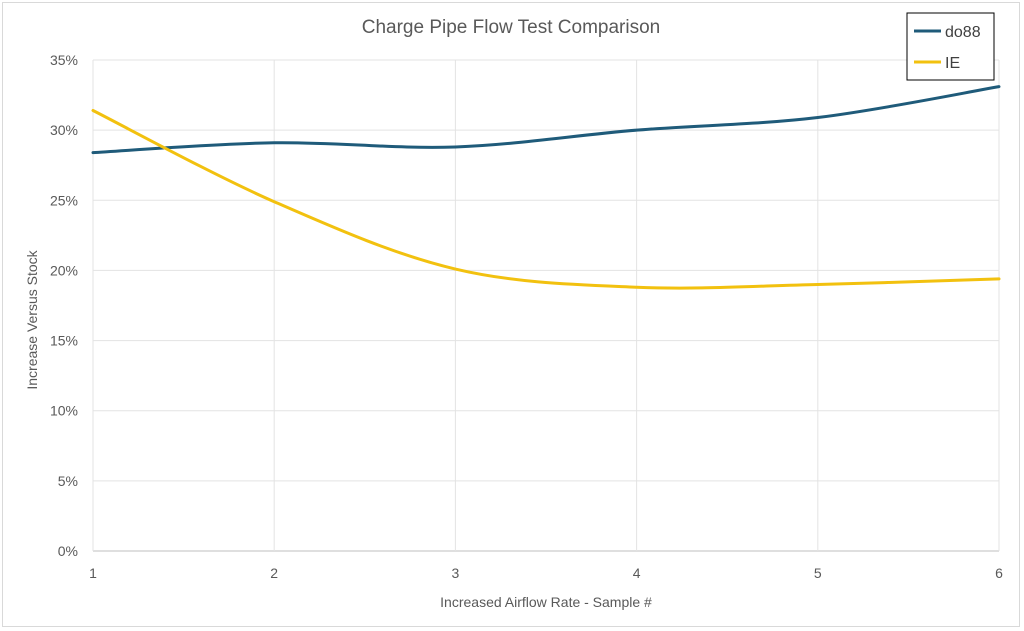  What do you see at coordinates (999, 573) in the screenshot?
I see `x-tick-label: 6` at bounding box center [999, 573].